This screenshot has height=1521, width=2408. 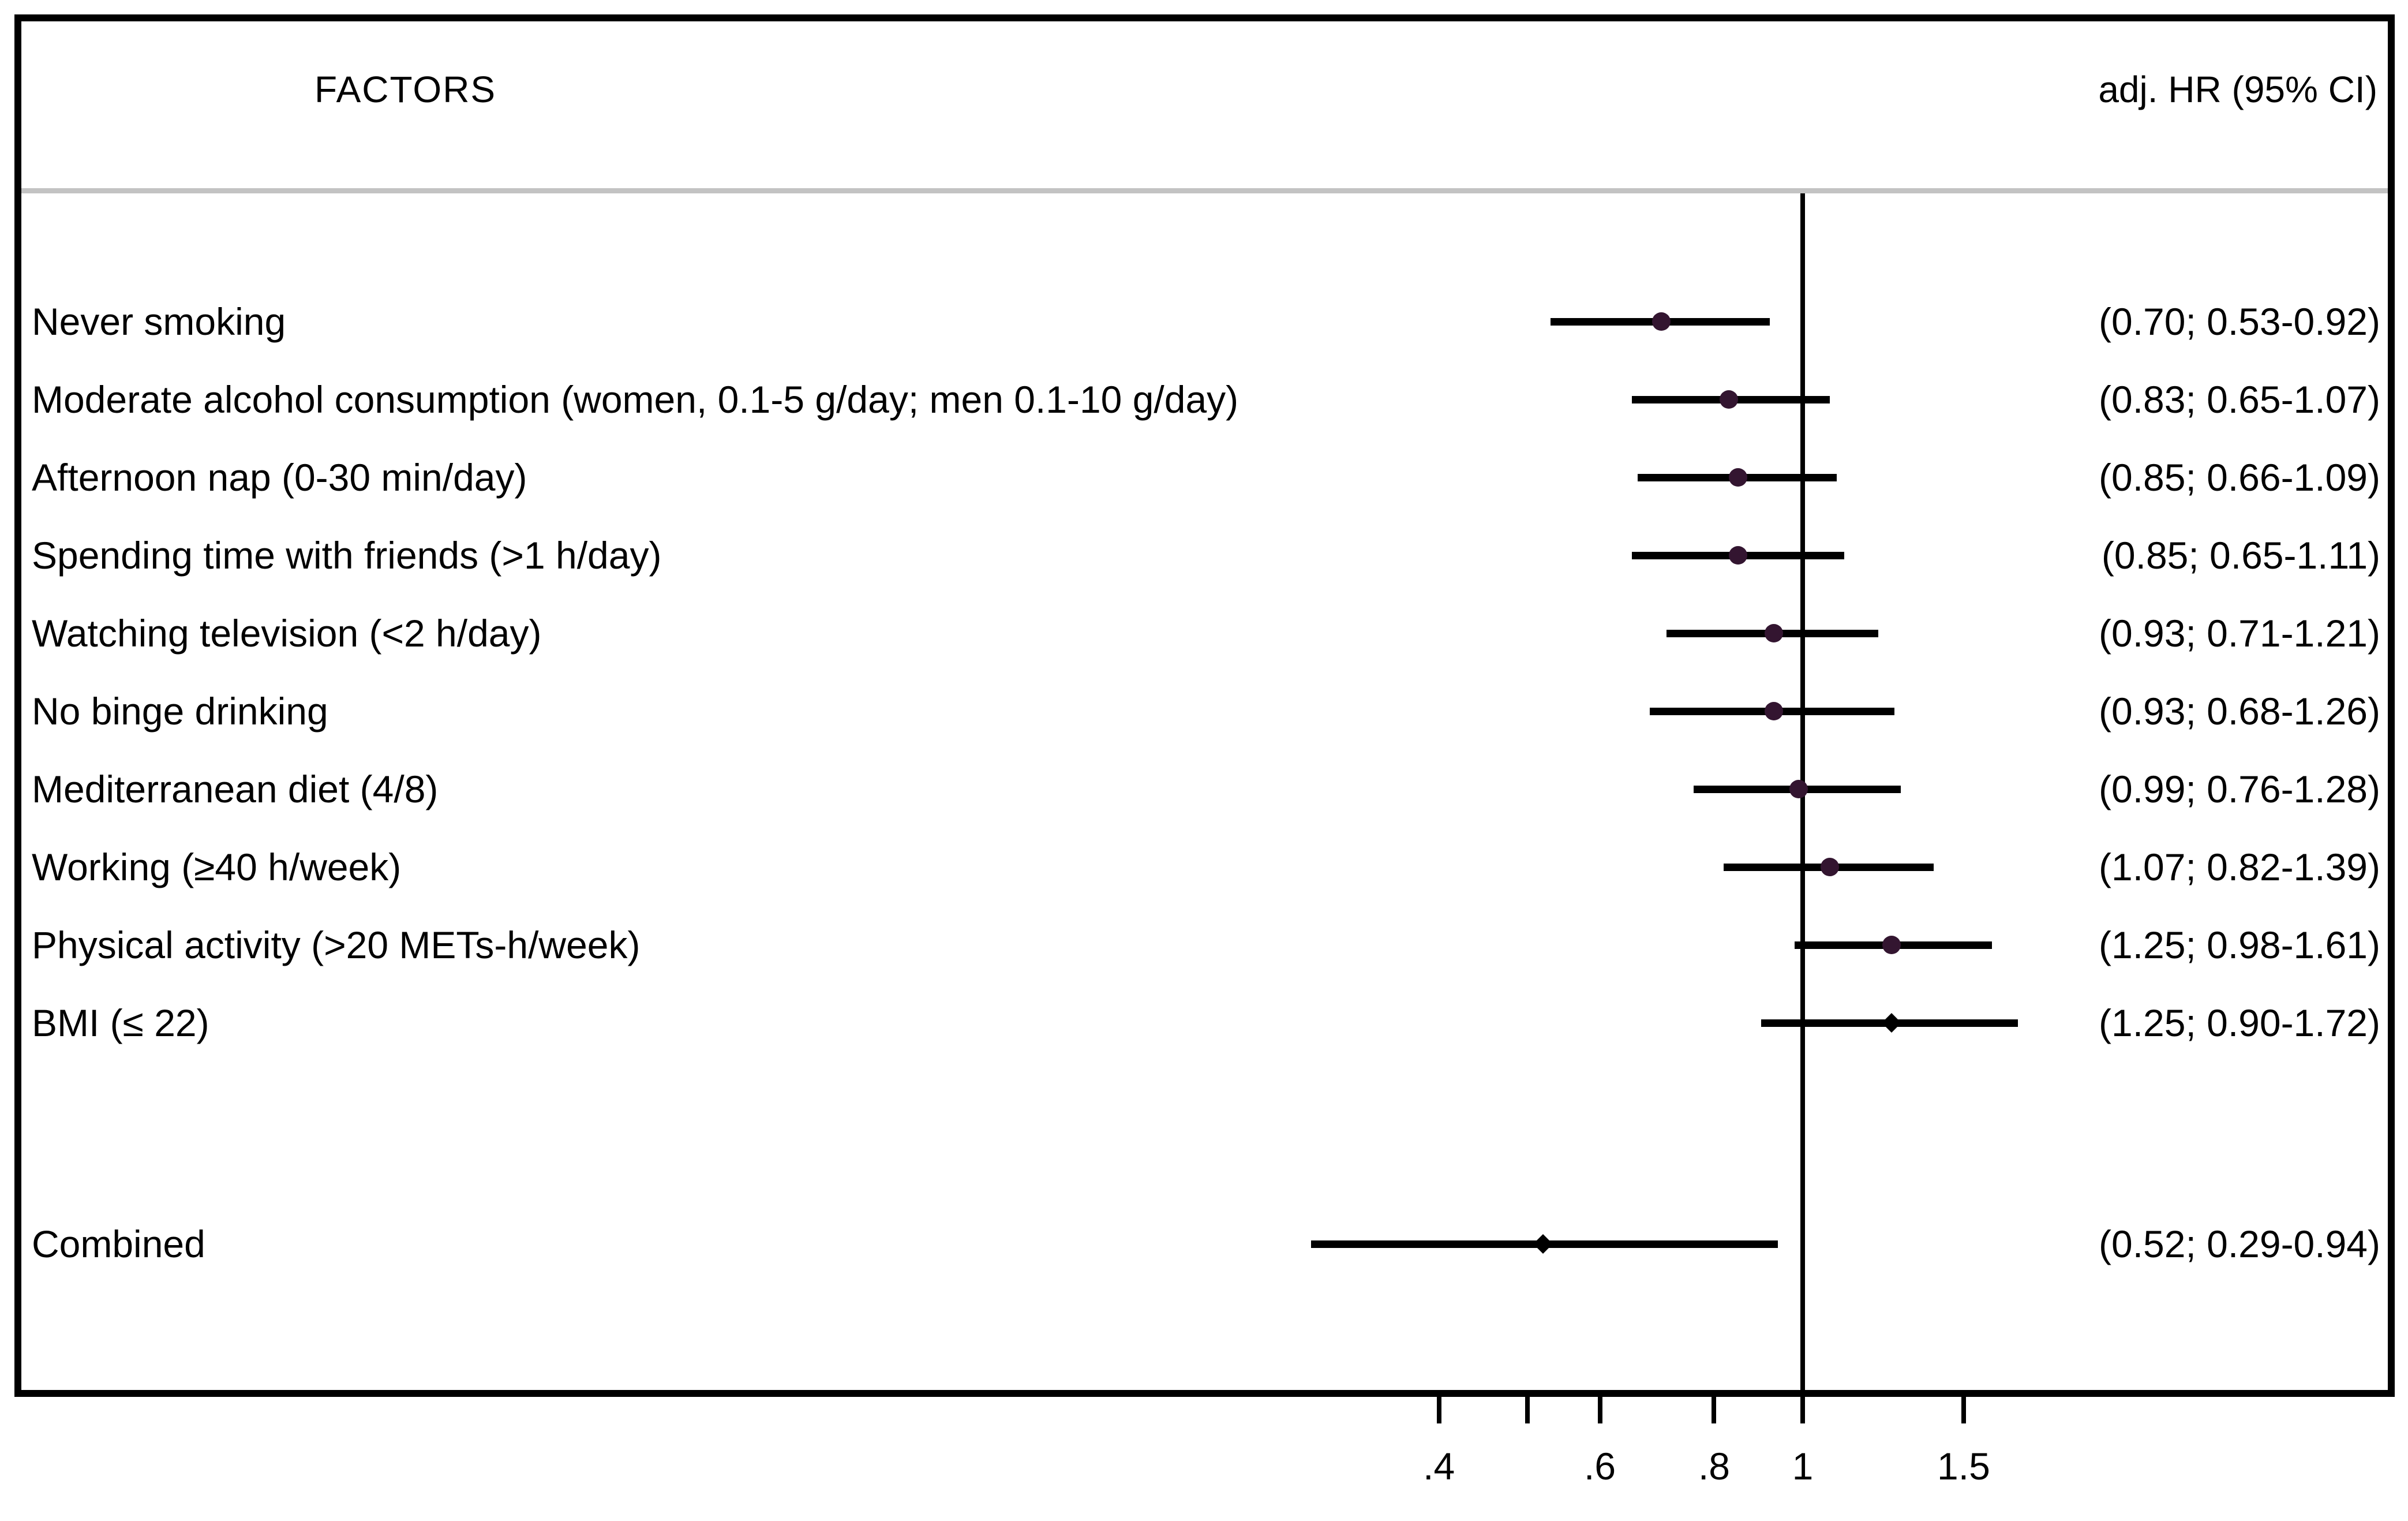 I want to click on x-tick-label: .4, so click(x=1439, y=1466).